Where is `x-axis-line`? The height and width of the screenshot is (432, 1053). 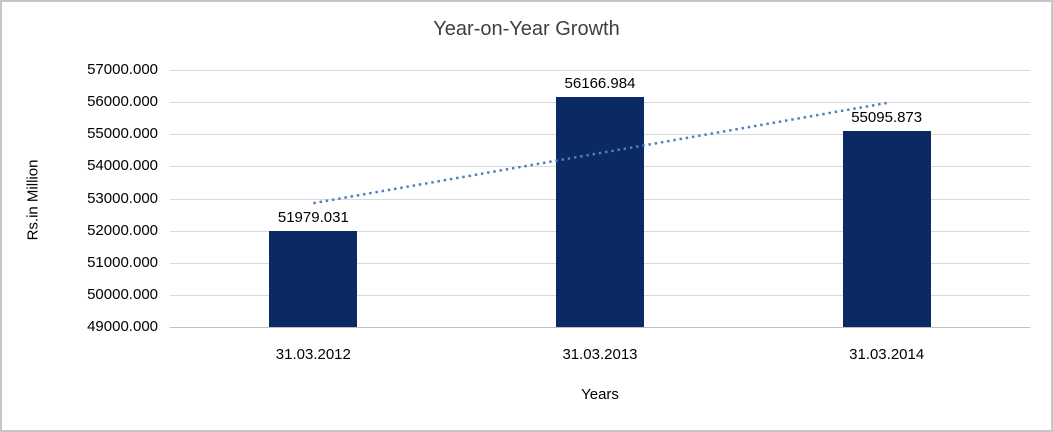
x-axis-line is located at coordinates (600, 327).